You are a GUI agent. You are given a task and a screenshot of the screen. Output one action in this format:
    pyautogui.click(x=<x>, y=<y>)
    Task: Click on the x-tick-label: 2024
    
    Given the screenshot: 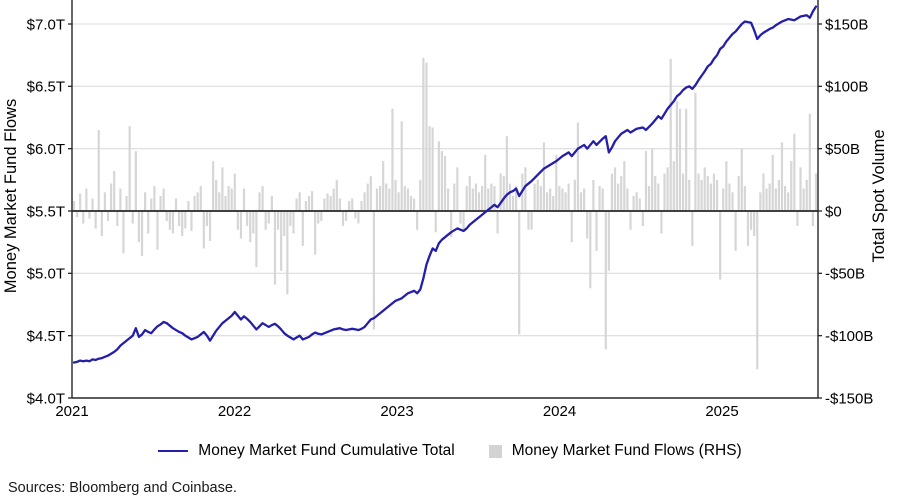 What is the action you would take?
    pyautogui.click(x=559, y=411)
    